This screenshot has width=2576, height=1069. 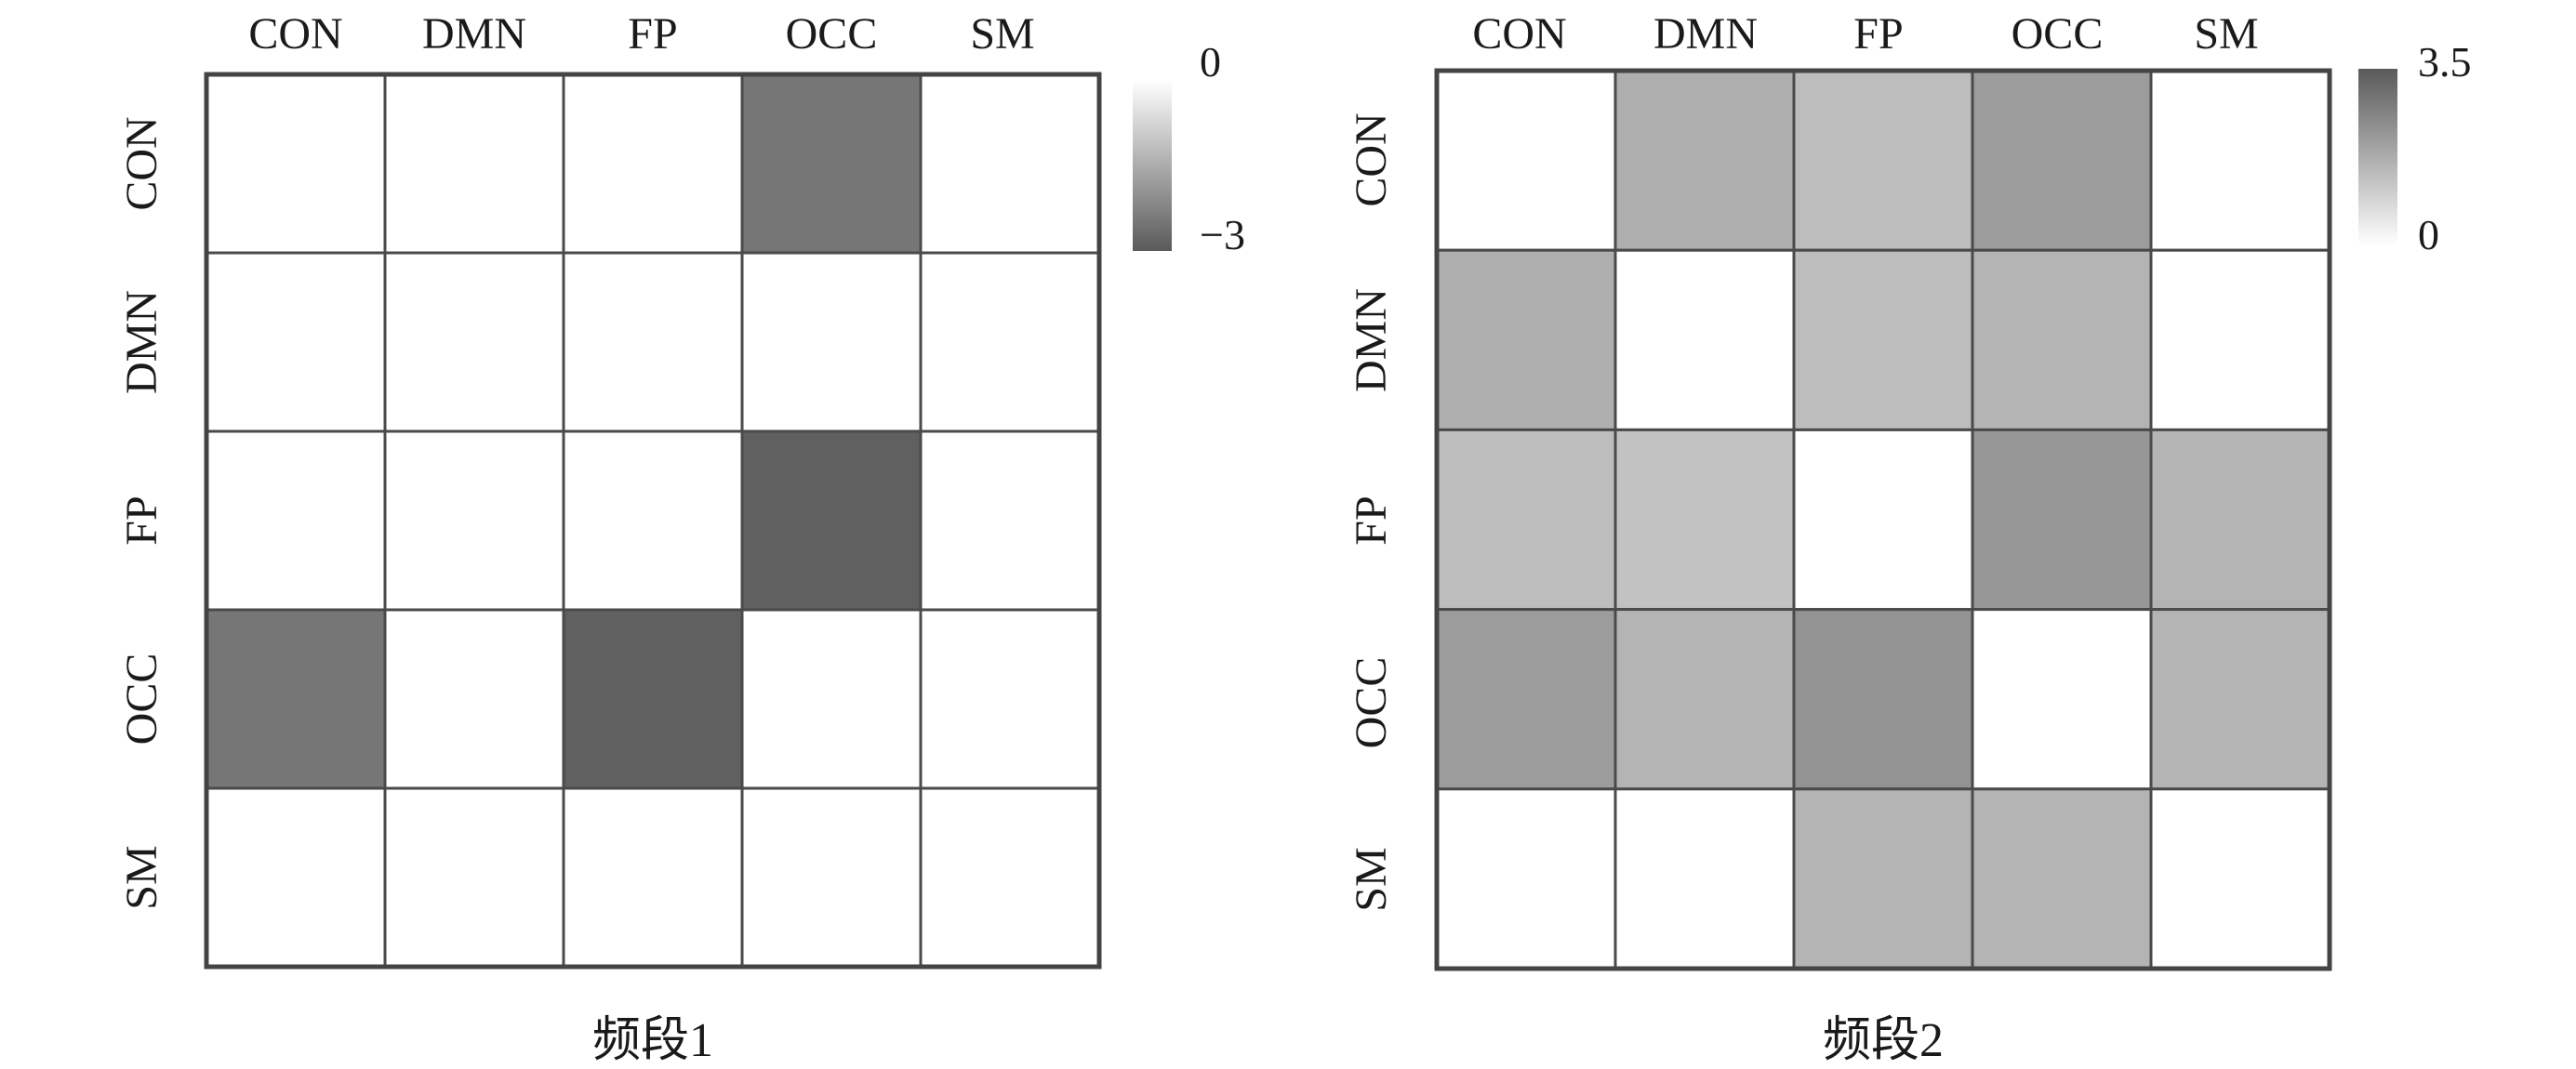 I want to click on colorbar-max-label: 0, so click(x=1210, y=62).